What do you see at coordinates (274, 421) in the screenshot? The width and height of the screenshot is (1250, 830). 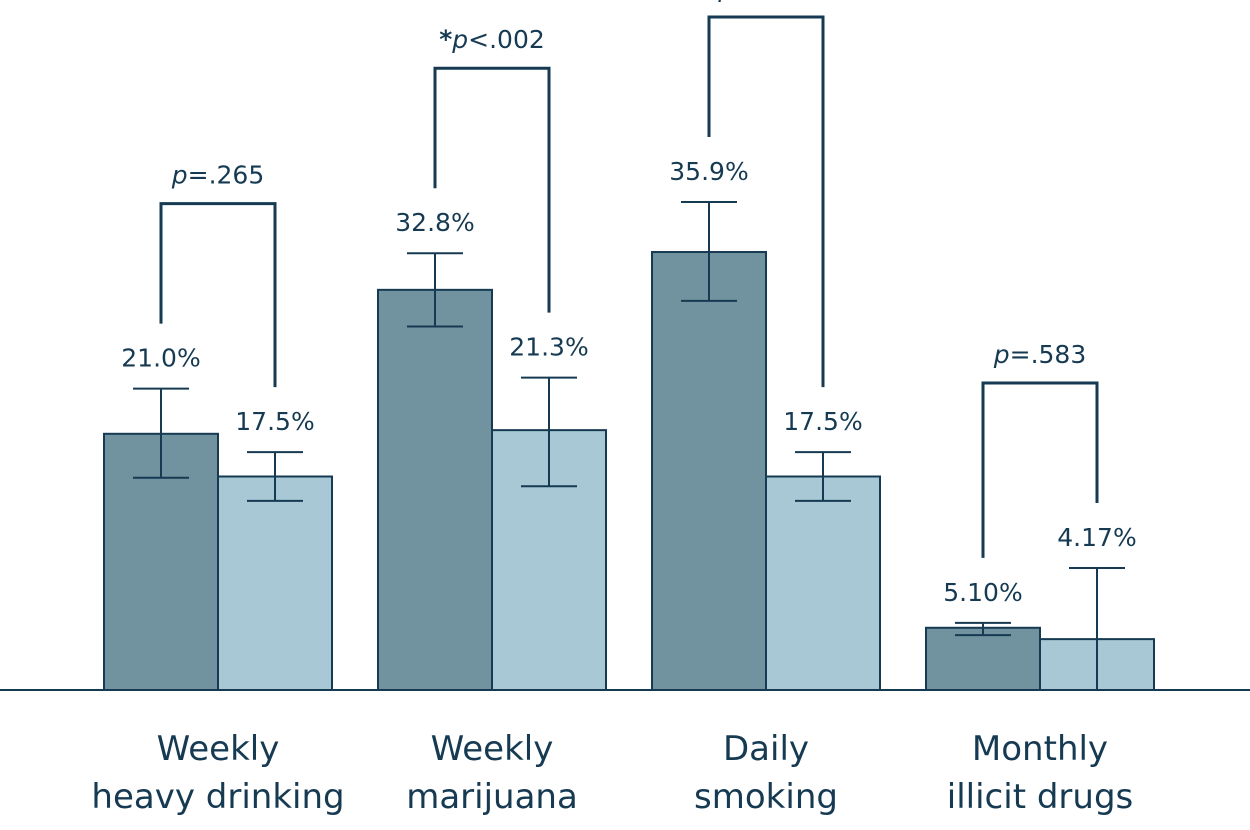 I see `value-label-0-series-2: 17.5%` at bounding box center [274, 421].